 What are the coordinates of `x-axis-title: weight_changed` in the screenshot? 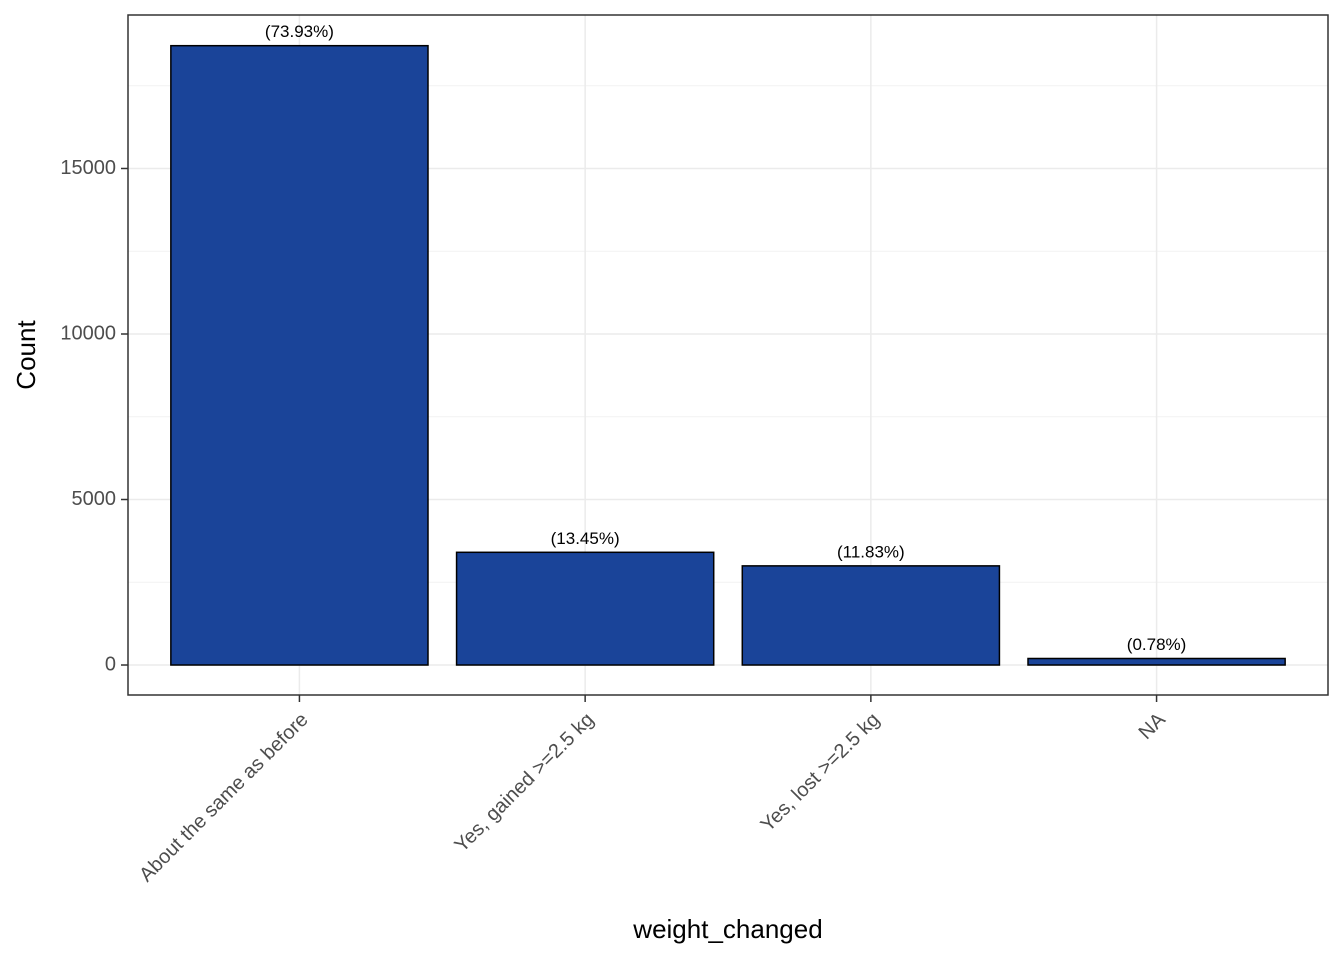 It's located at (727, 929).